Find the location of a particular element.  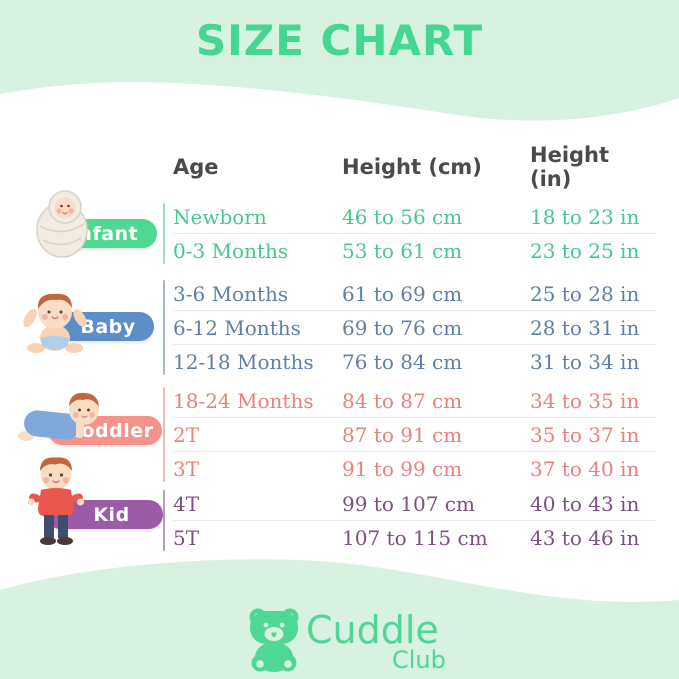

column-header-height-in: Height (in) is located at coordinates (570, 166).